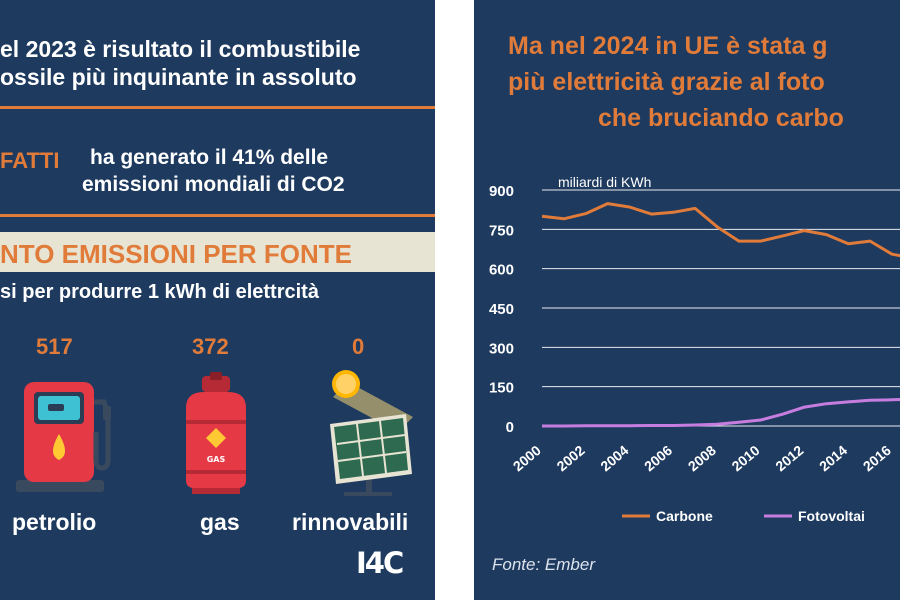 This screenshot has width=900, height=600. I want to click on rinnovabili-value: 0, so click(358, 346).